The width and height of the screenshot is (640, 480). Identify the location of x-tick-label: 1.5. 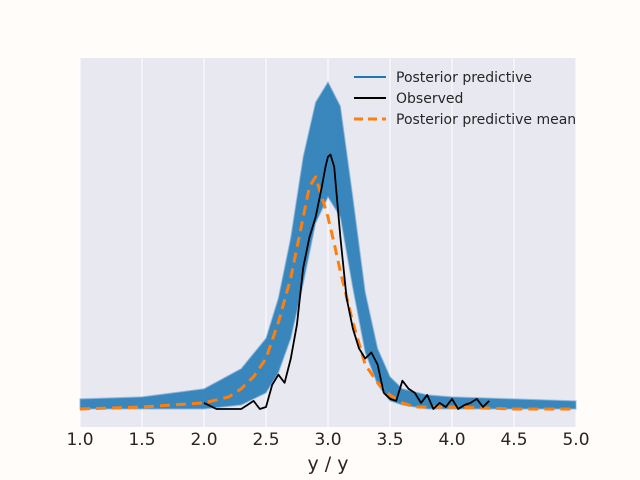
(141, 440).